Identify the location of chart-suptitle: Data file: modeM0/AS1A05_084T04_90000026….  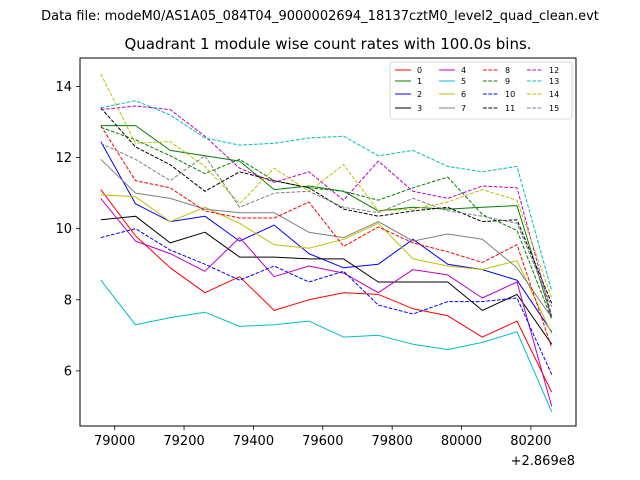
(320, 16).